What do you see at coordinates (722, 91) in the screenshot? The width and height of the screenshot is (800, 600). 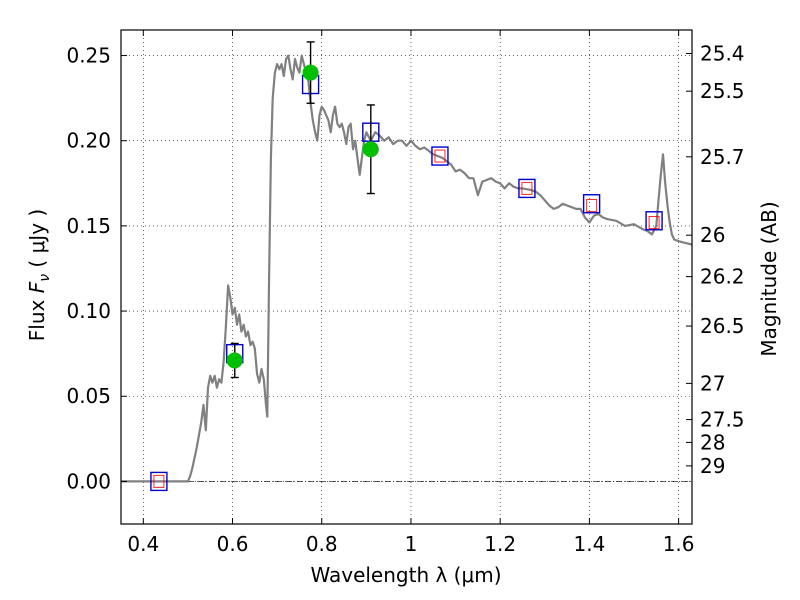 I see `mag-tick-label: 25.5` at bounding box center [722, 91].